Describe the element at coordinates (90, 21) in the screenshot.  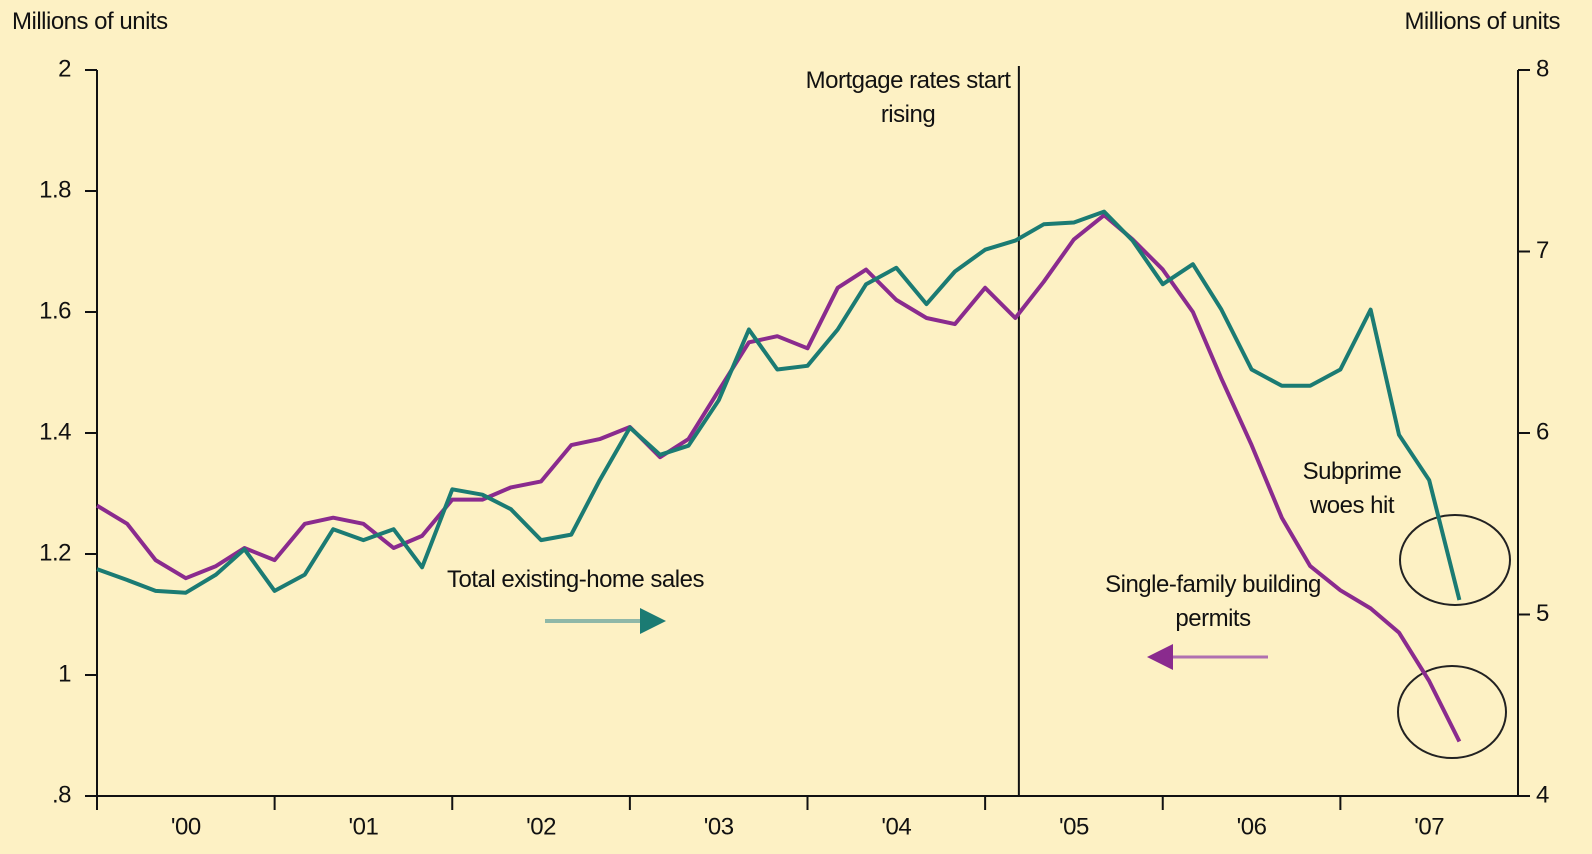
I see `y-axis-label: Millions of units` at that location.